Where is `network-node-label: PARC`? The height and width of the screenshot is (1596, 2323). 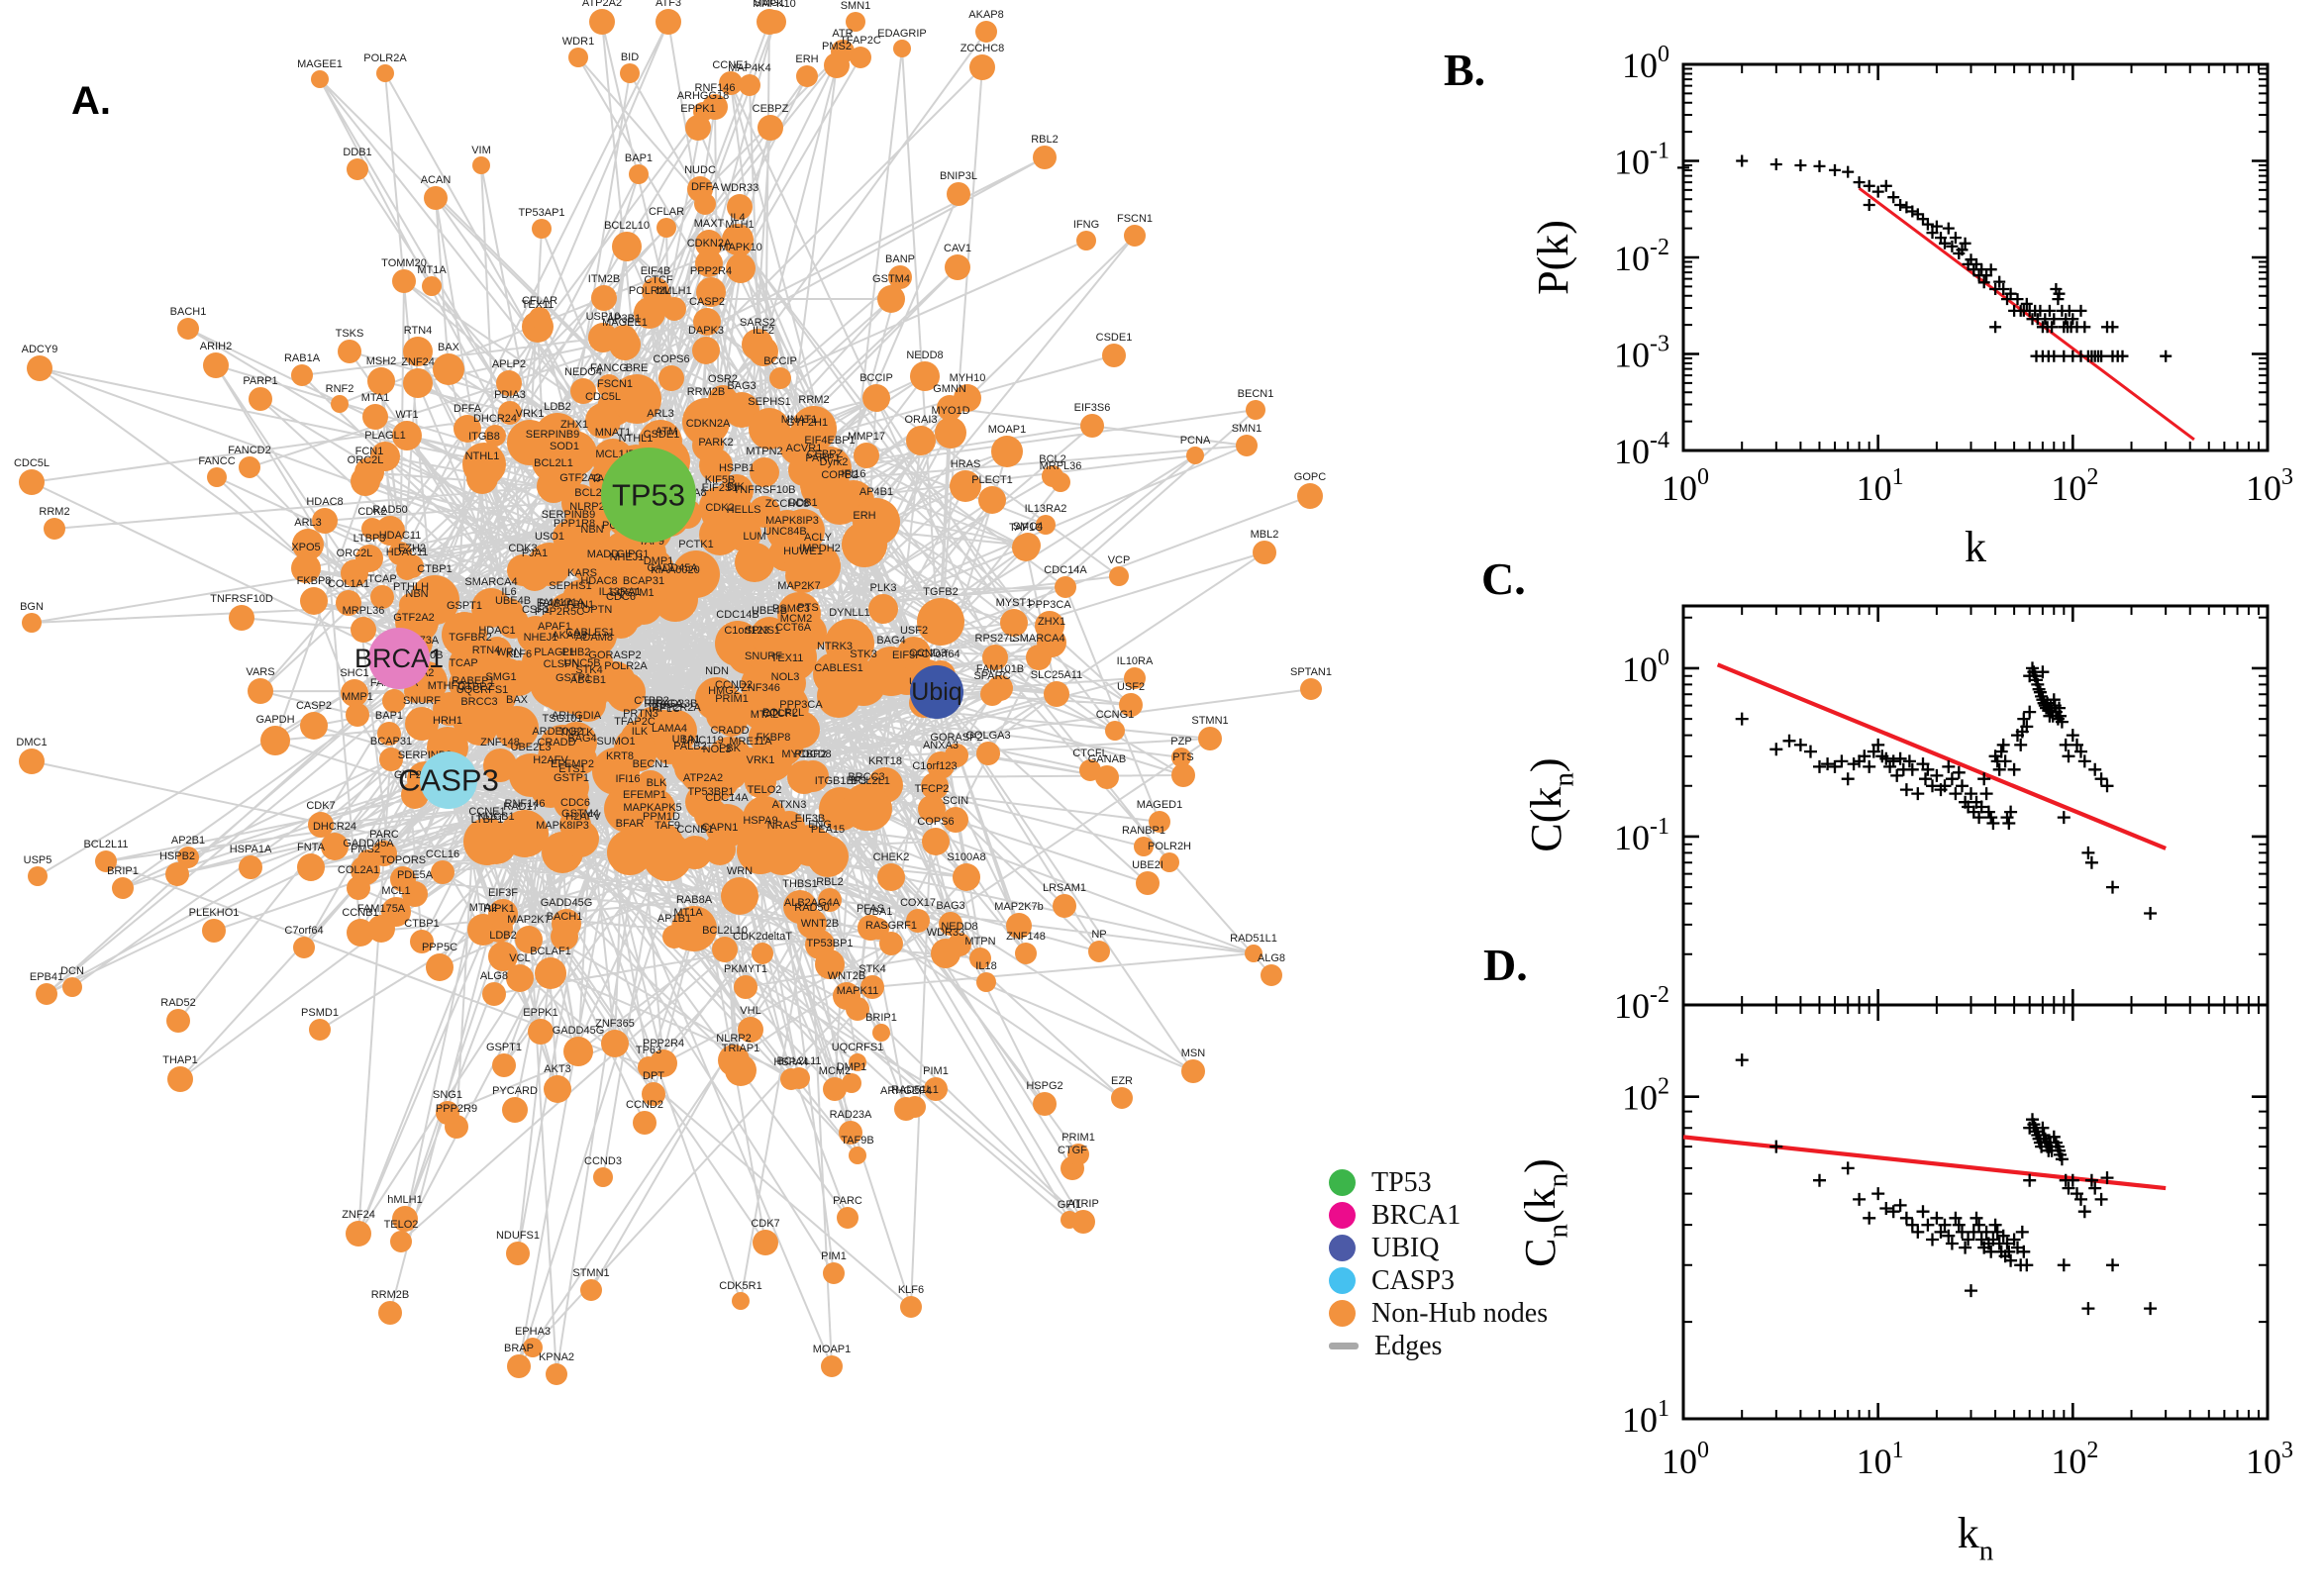 network-node-label: PARC is located at coordinates (384, 835).